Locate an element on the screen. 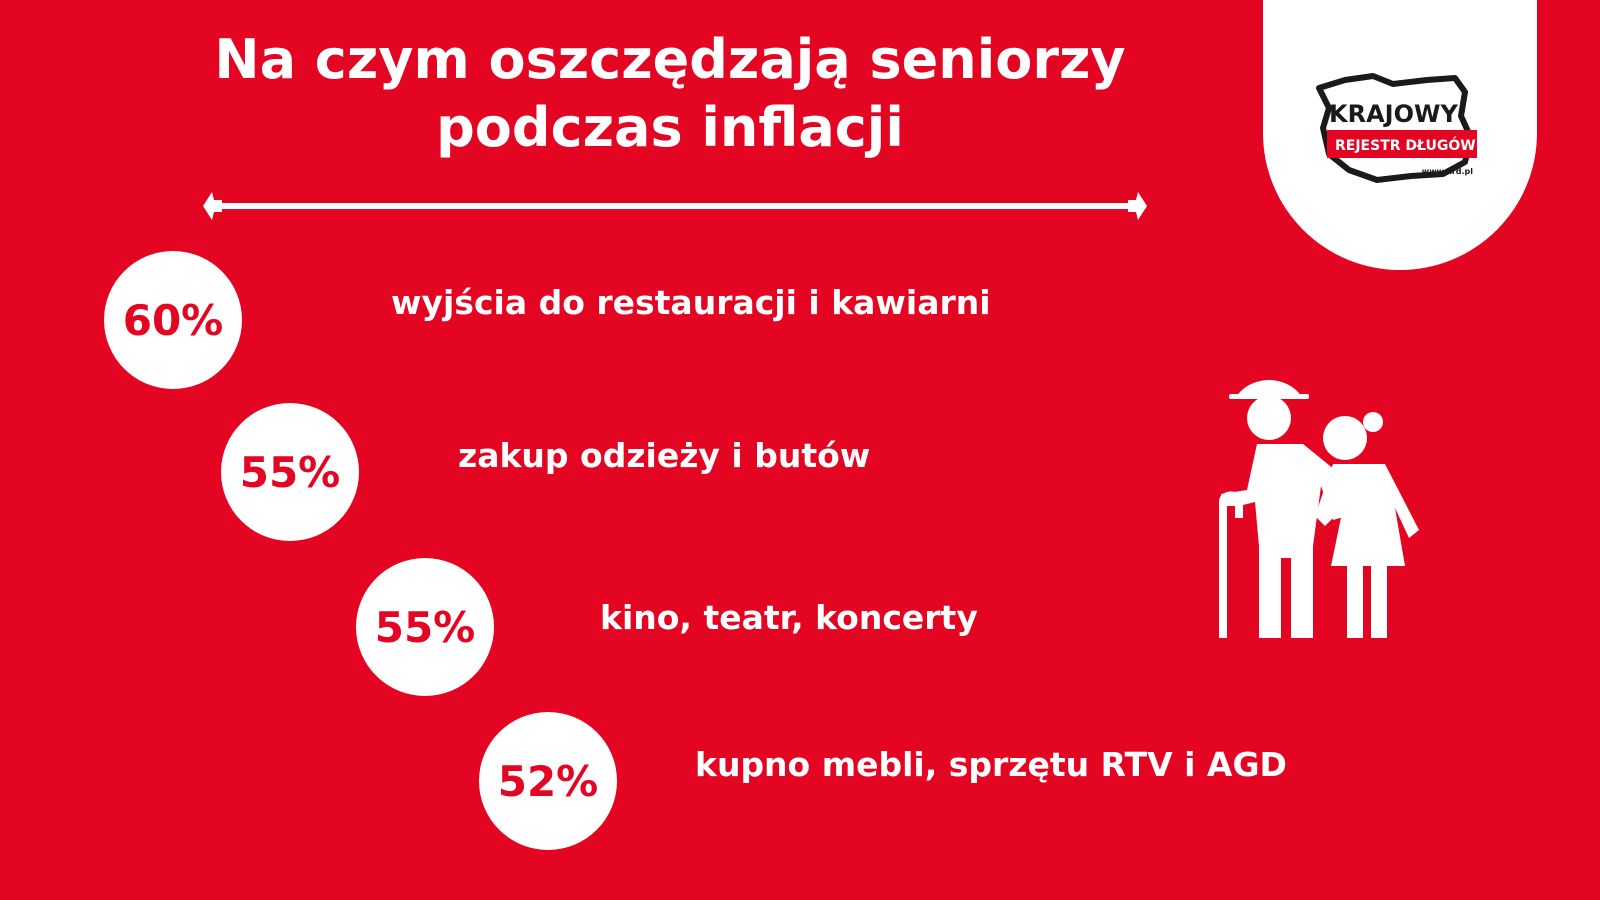  title-divider is located at coordinates (675, 206).